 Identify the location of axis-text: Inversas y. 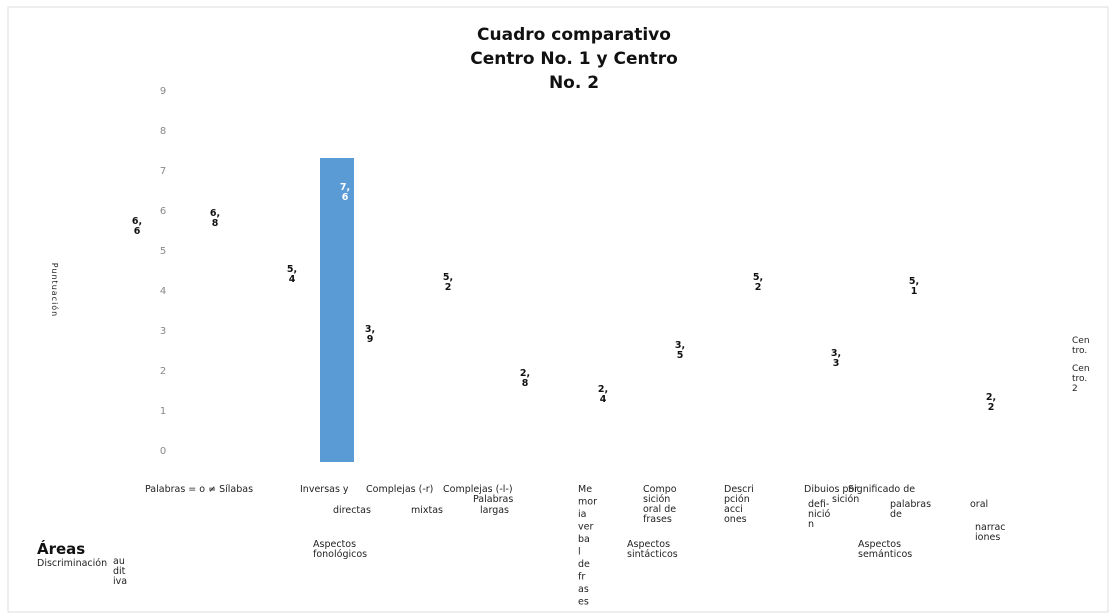
(324, 489).